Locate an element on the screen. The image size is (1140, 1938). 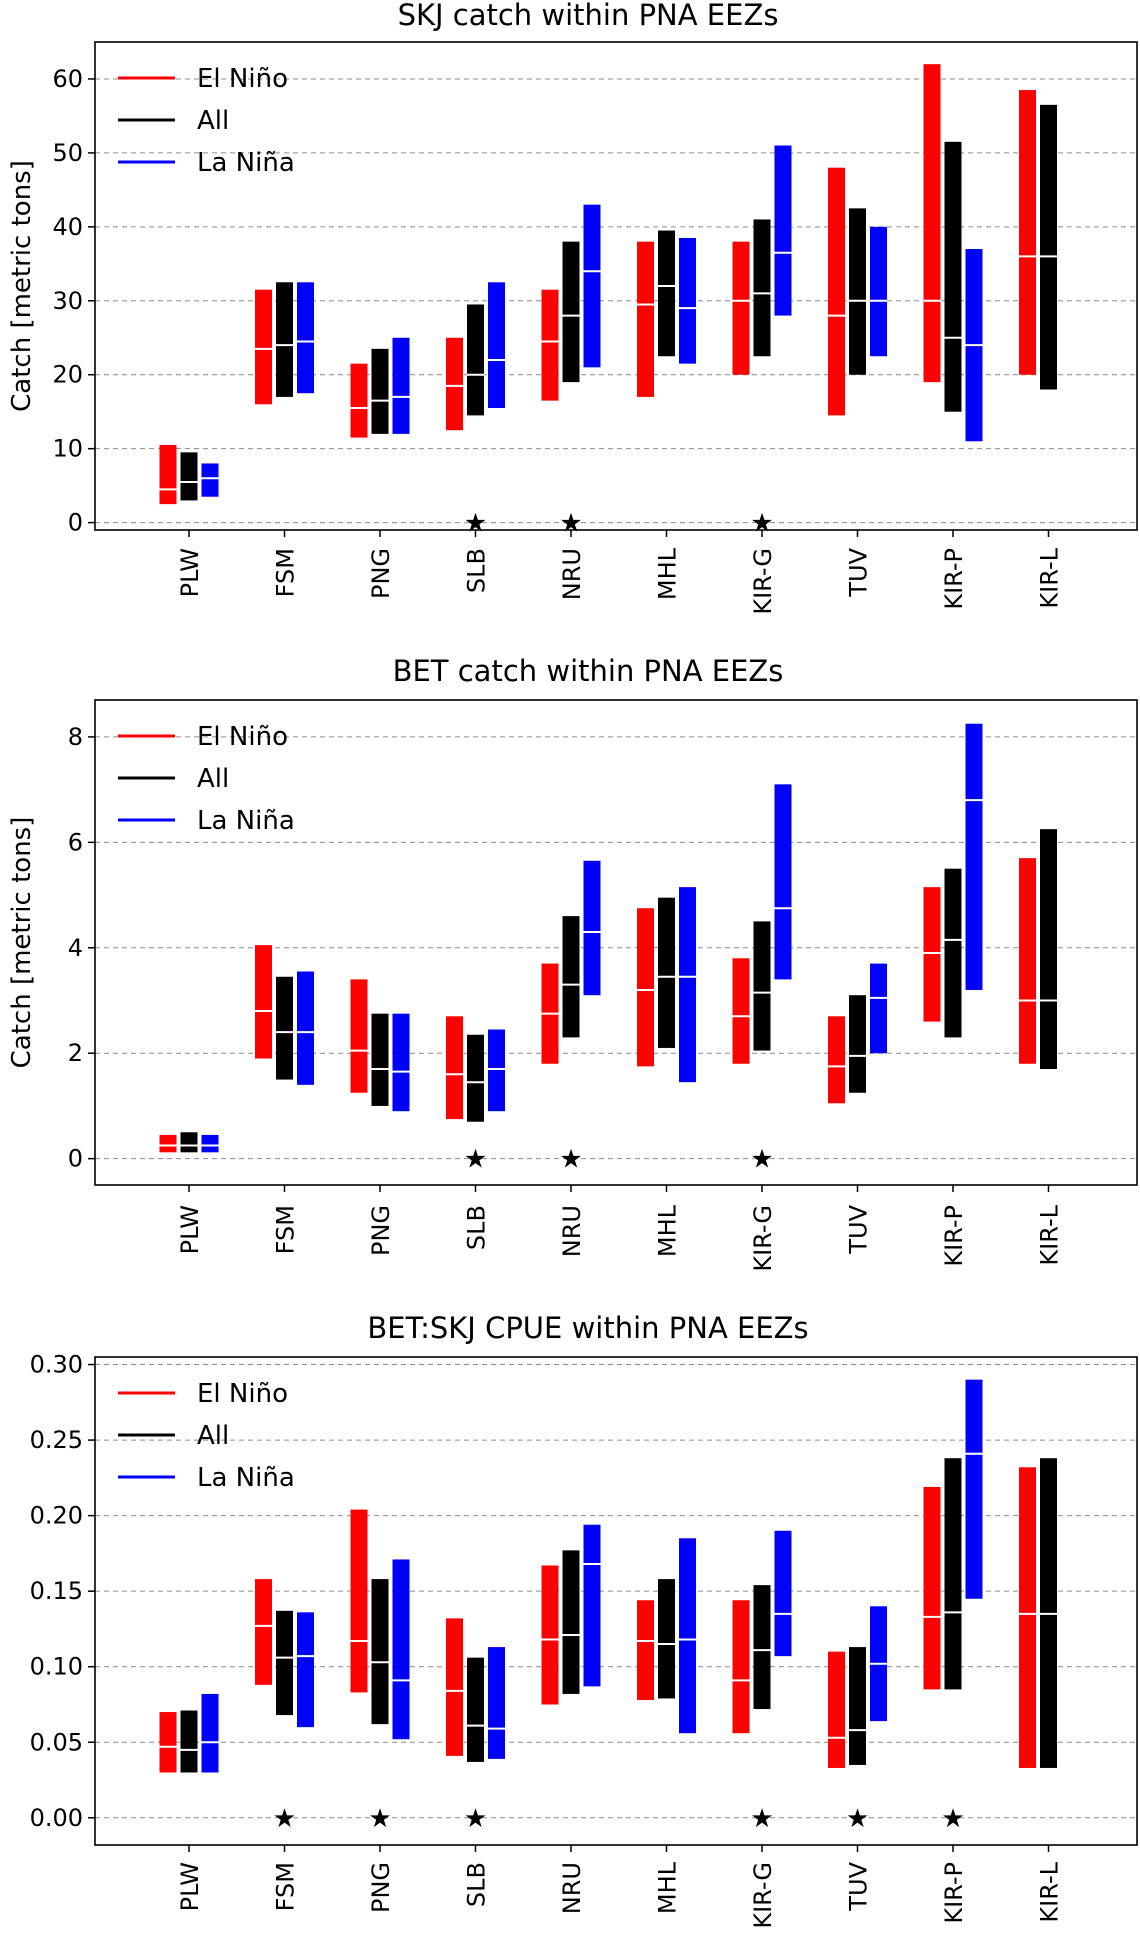
range-bar-la-nina-tuv is located at coordinates (878, 291).